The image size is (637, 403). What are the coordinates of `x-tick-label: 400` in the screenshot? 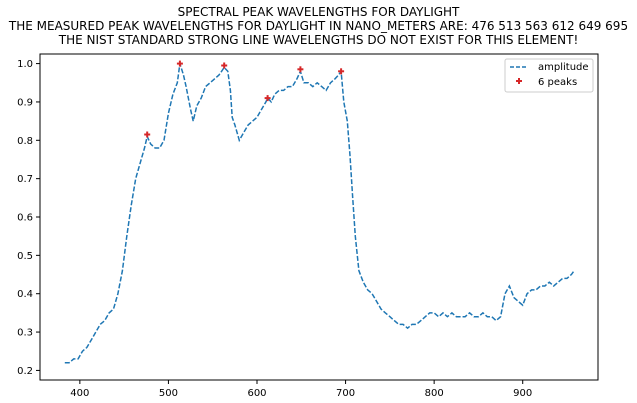 It's located at (79, 393).